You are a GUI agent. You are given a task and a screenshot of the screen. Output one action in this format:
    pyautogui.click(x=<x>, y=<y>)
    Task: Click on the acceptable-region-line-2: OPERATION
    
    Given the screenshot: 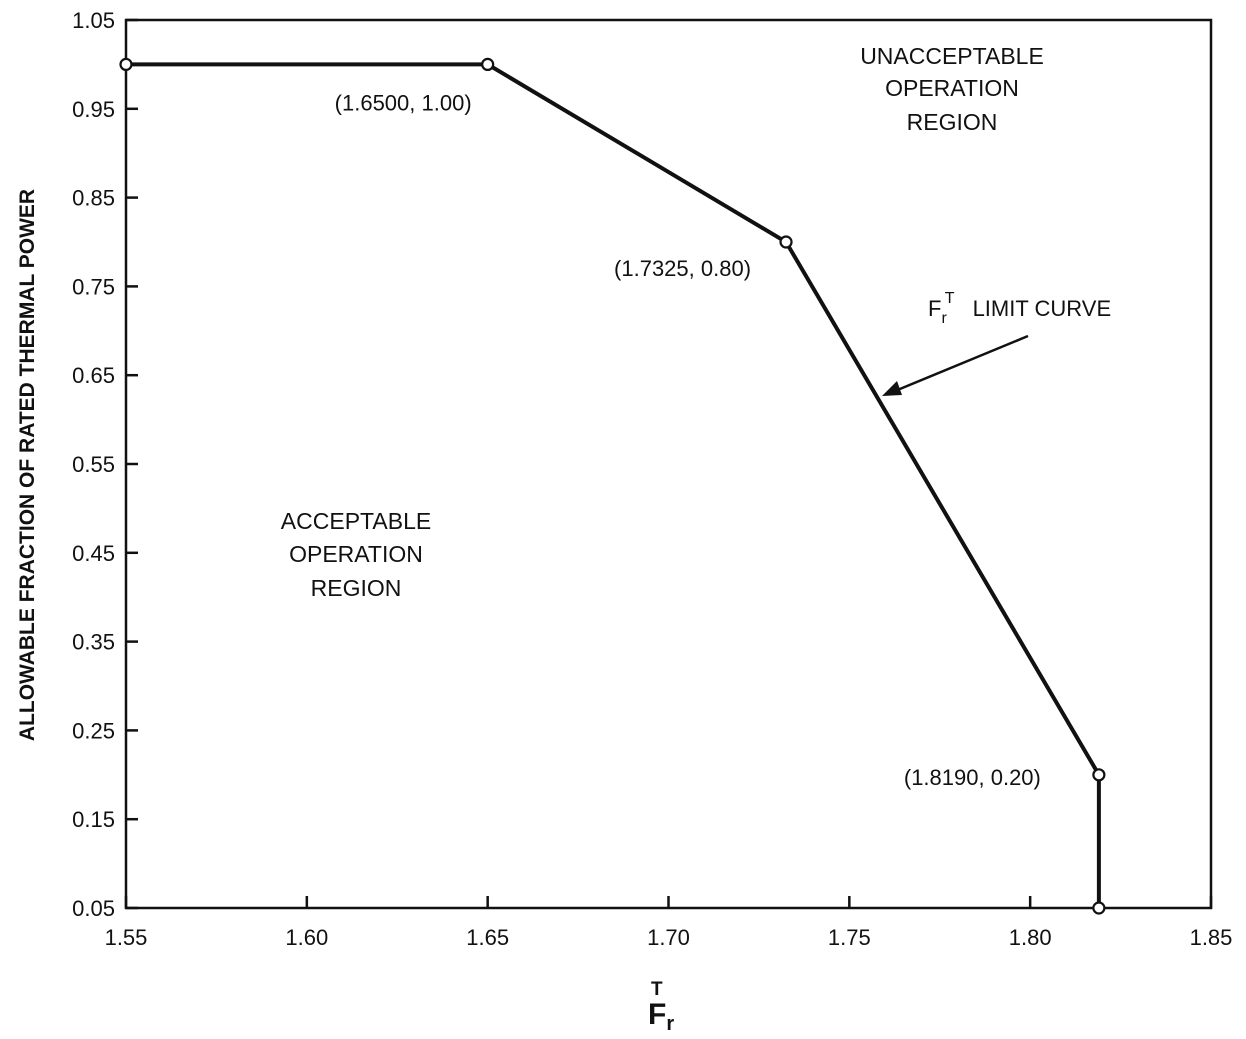 What is the action you would take?
    pyautogui.click(x=356, y=554)
    